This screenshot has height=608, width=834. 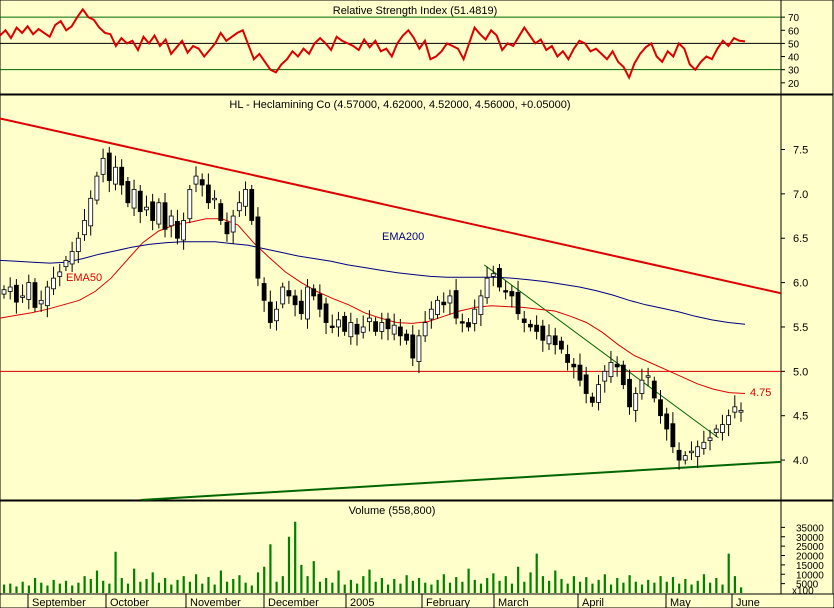 What do you see at coordinates (800, 417) in the screenshot?
I see `price-tick-label: 4.5` at bounding box center [800, 417].